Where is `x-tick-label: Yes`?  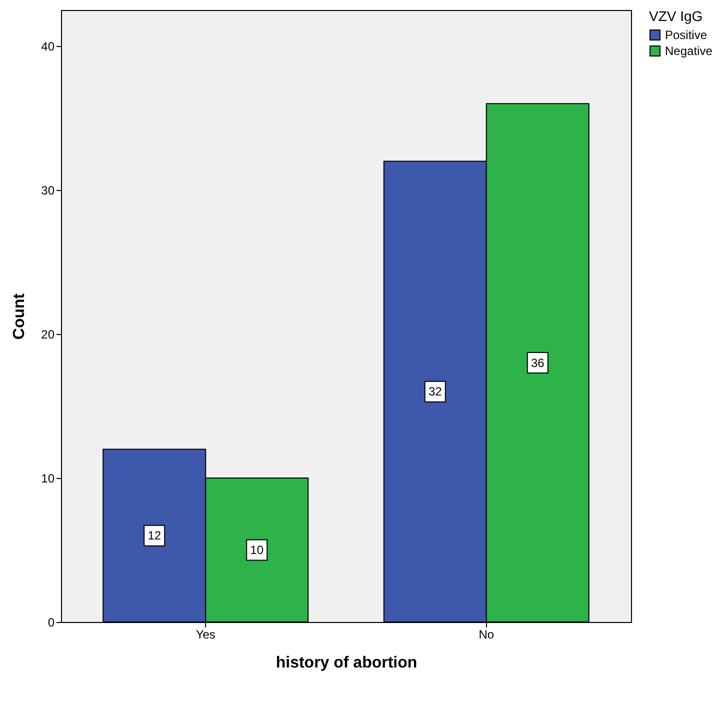 x-tick-label: Yes is located at coordinates (206, 635).